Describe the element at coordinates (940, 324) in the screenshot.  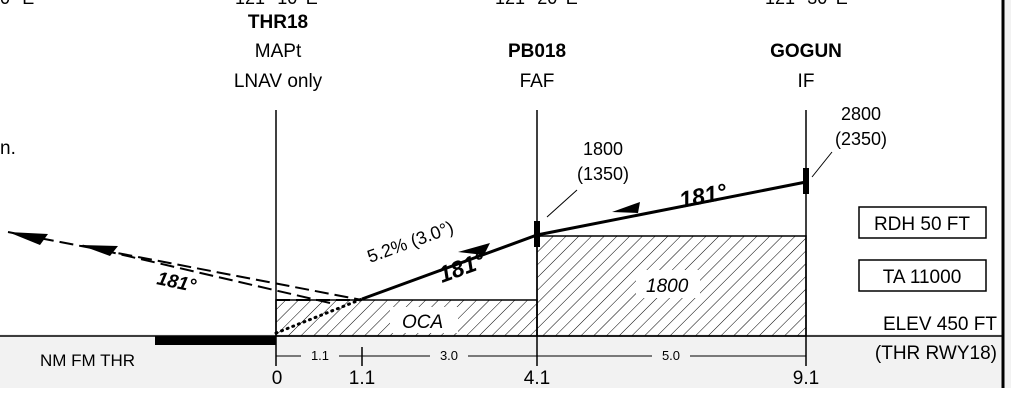
I see `elevation-line1: ELEV 450 FT` at that location.